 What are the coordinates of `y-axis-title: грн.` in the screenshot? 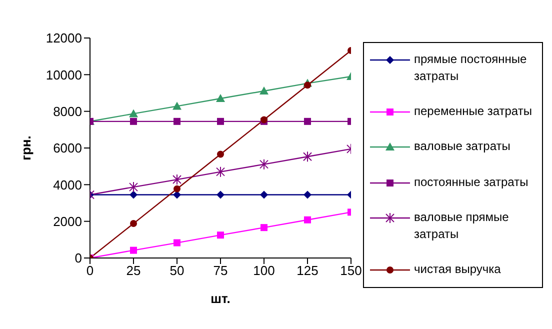 It's located at (26, 148).